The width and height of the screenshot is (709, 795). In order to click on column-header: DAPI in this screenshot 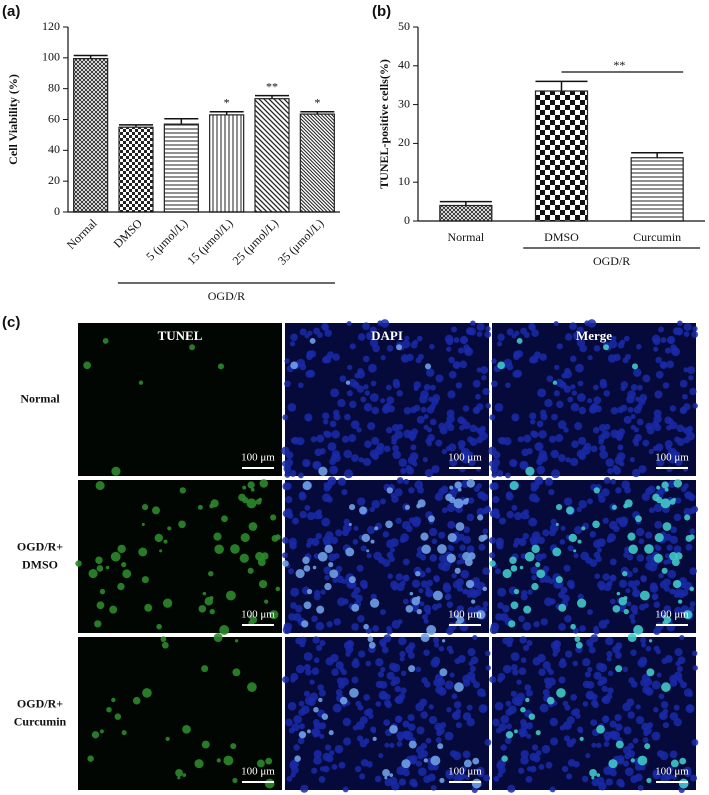, I will do `click(387, 335)`.